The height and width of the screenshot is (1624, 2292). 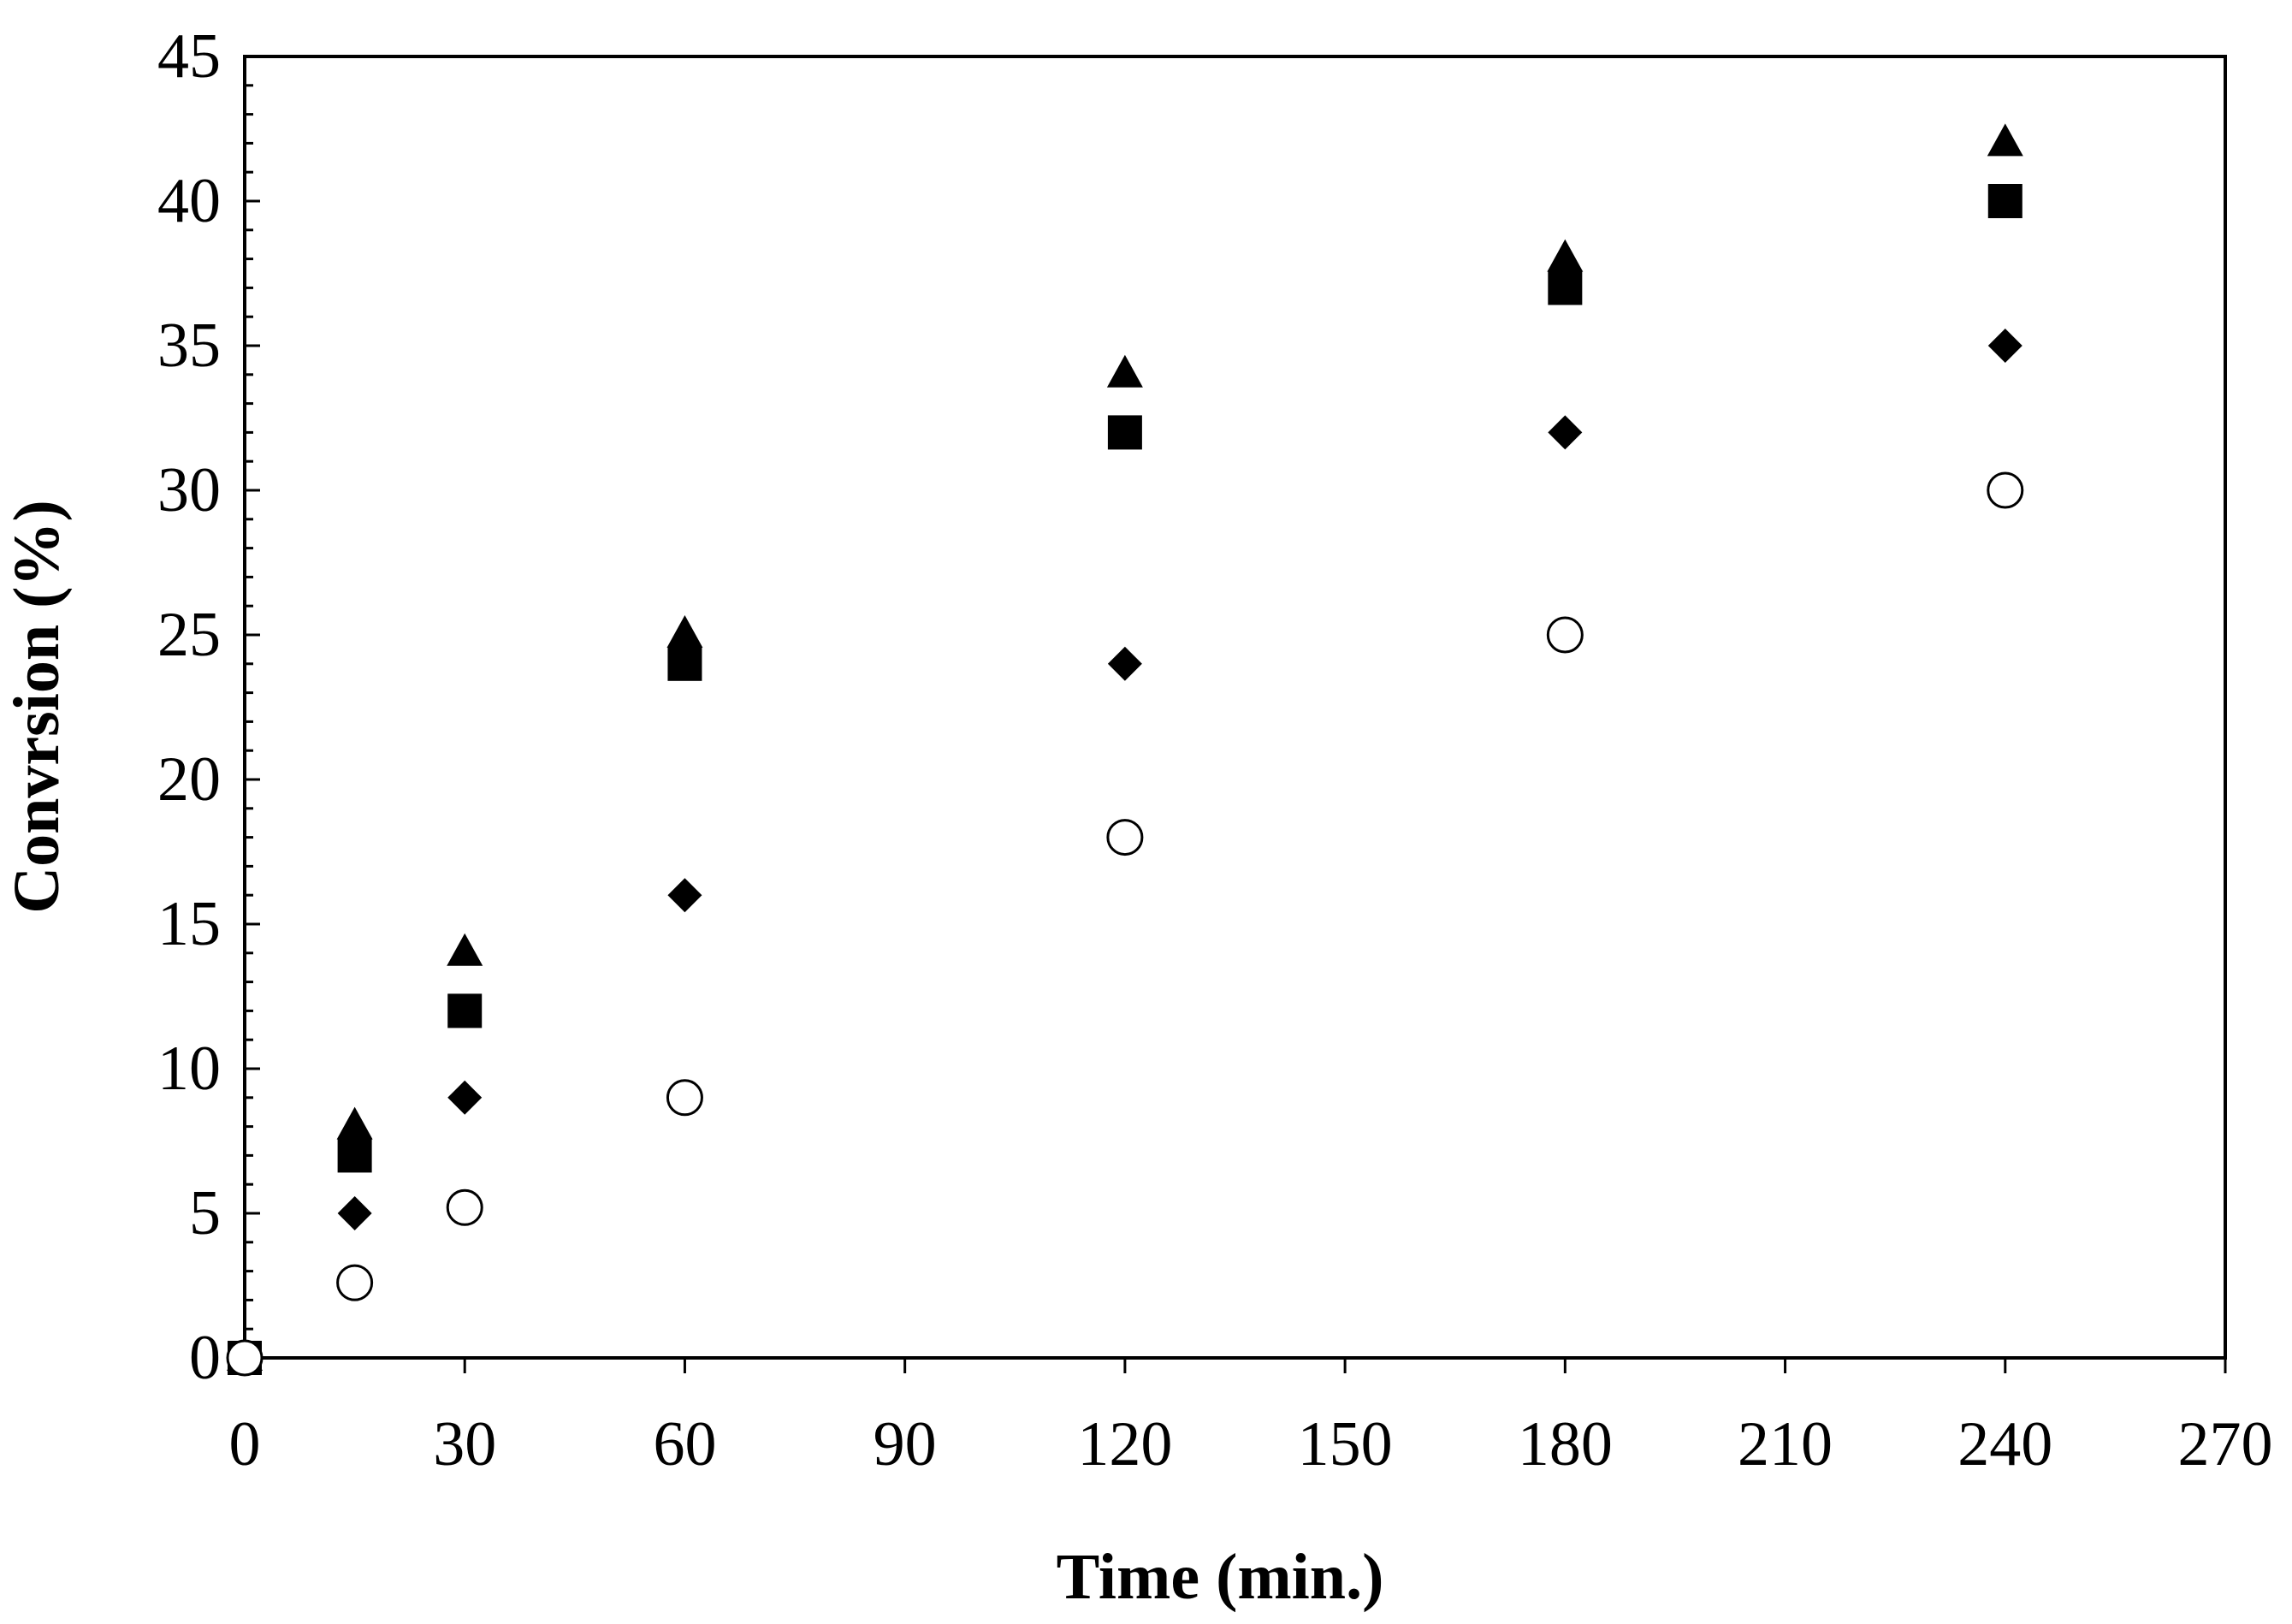 I want to click on y-tick-label: 45, so click(x=189, y=56).